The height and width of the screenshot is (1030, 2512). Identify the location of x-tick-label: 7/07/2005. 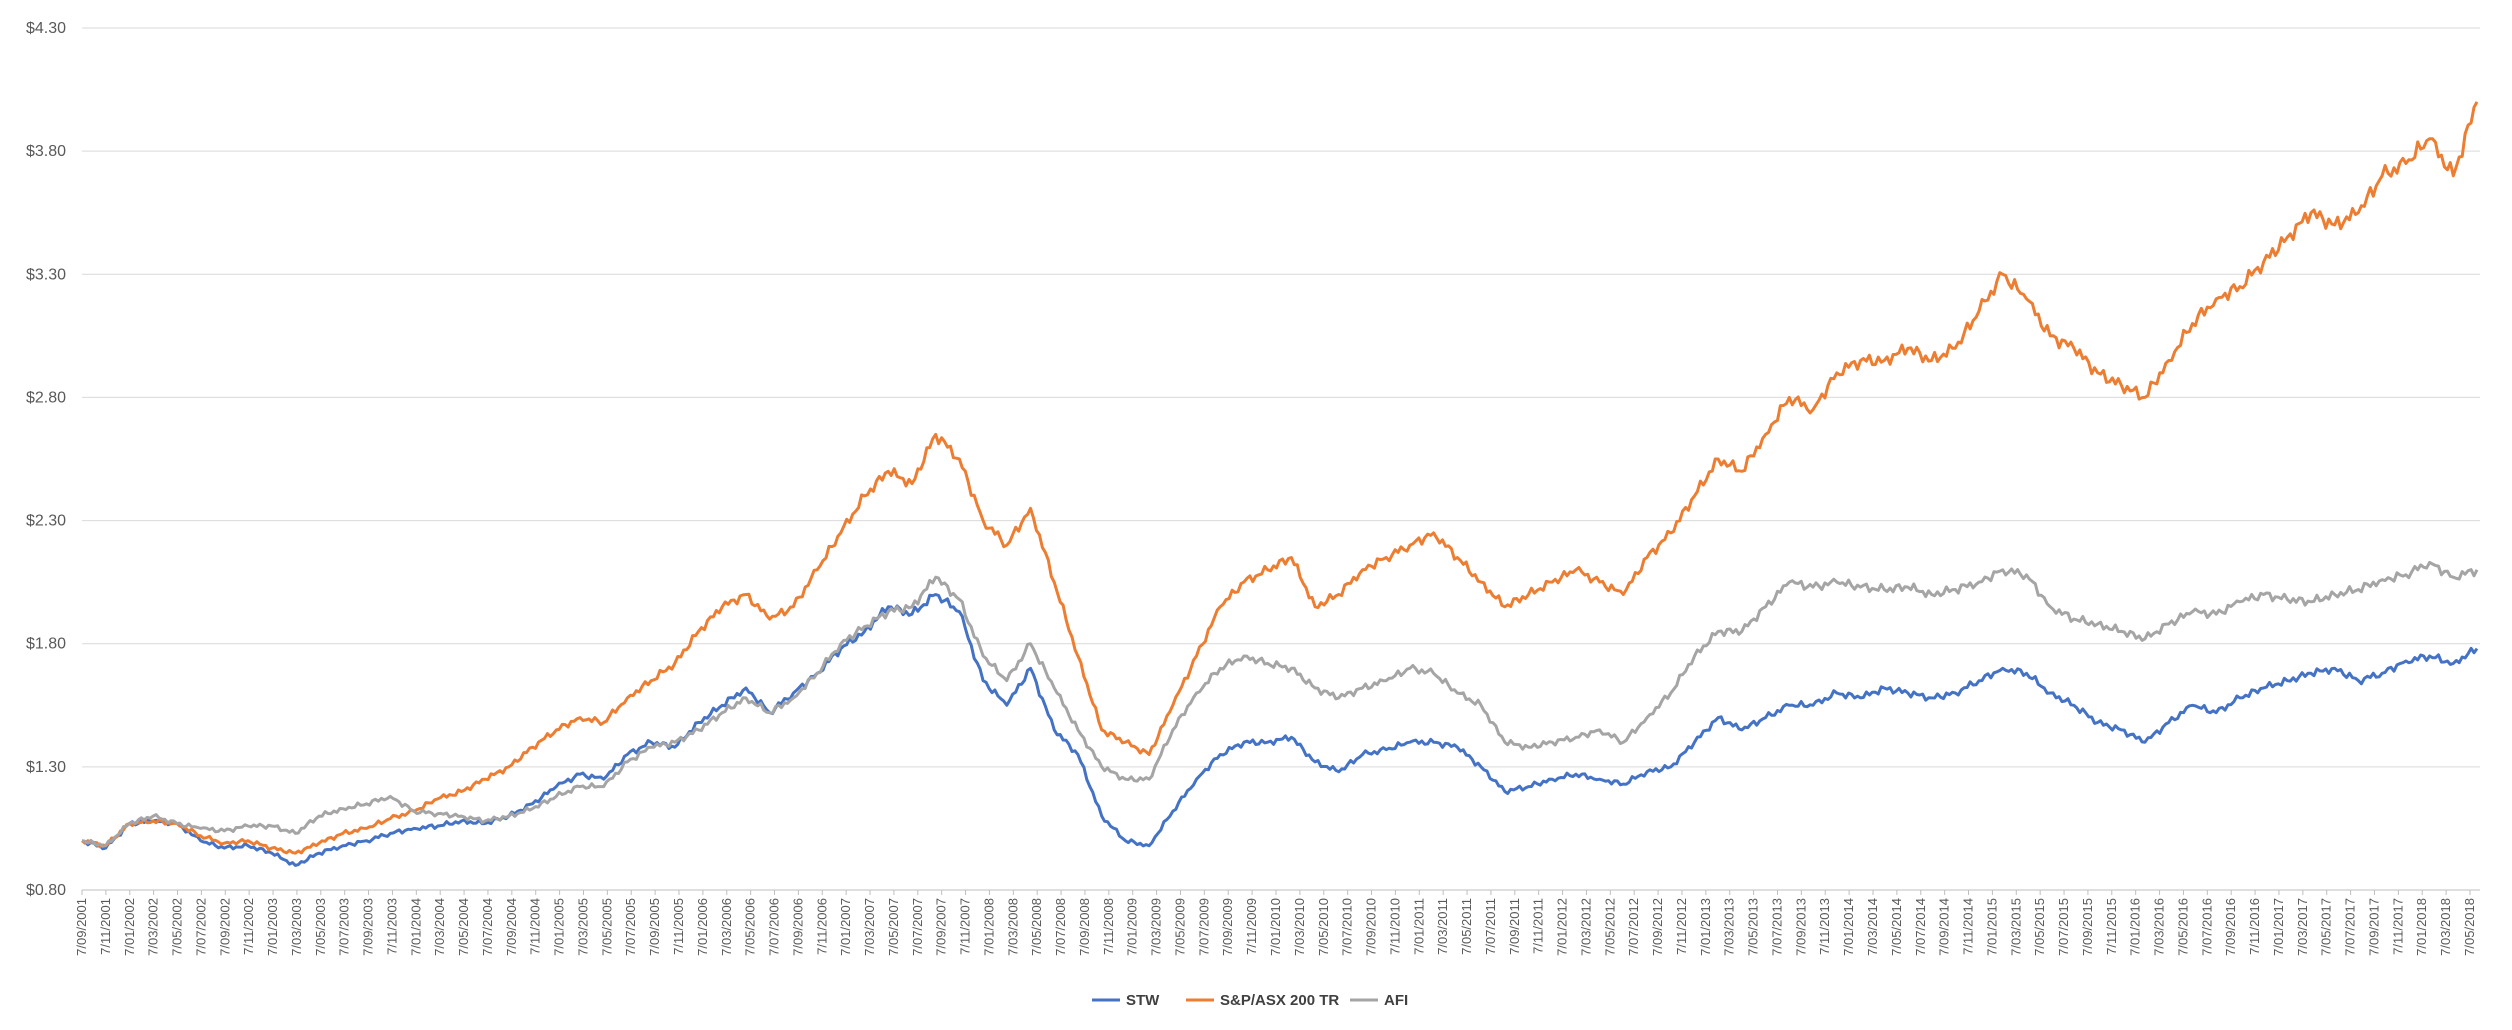
(630, 927).